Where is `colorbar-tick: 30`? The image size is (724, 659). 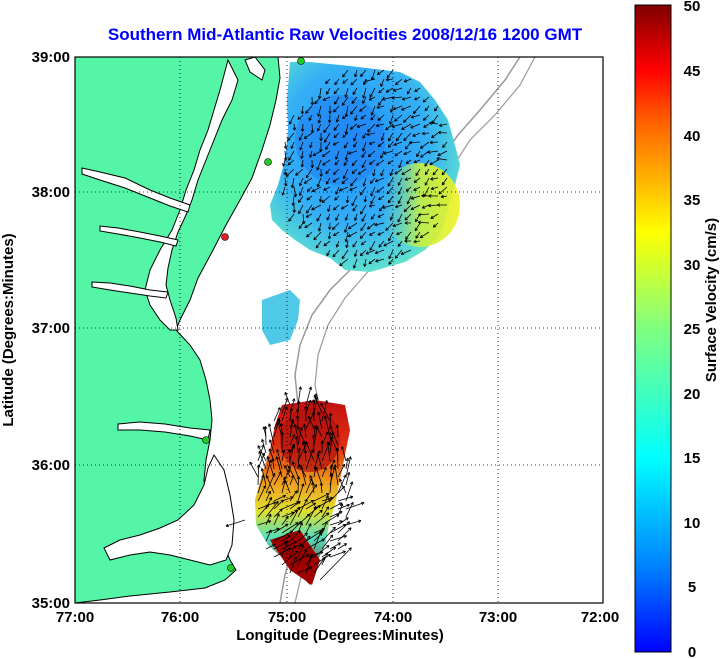
colorbar-tick: 30 is located at coordinates (692, 265).